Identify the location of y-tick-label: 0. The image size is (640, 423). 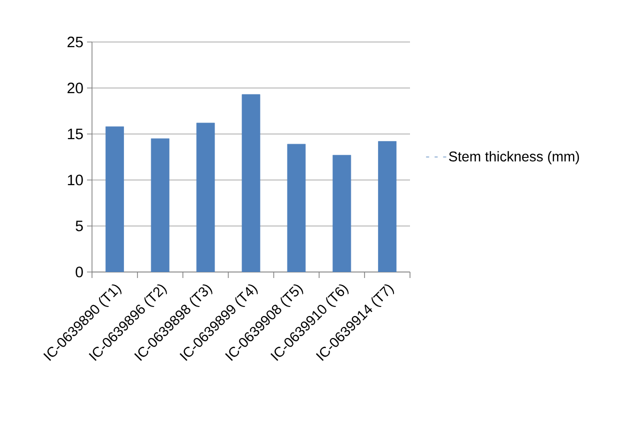
(79, 272).